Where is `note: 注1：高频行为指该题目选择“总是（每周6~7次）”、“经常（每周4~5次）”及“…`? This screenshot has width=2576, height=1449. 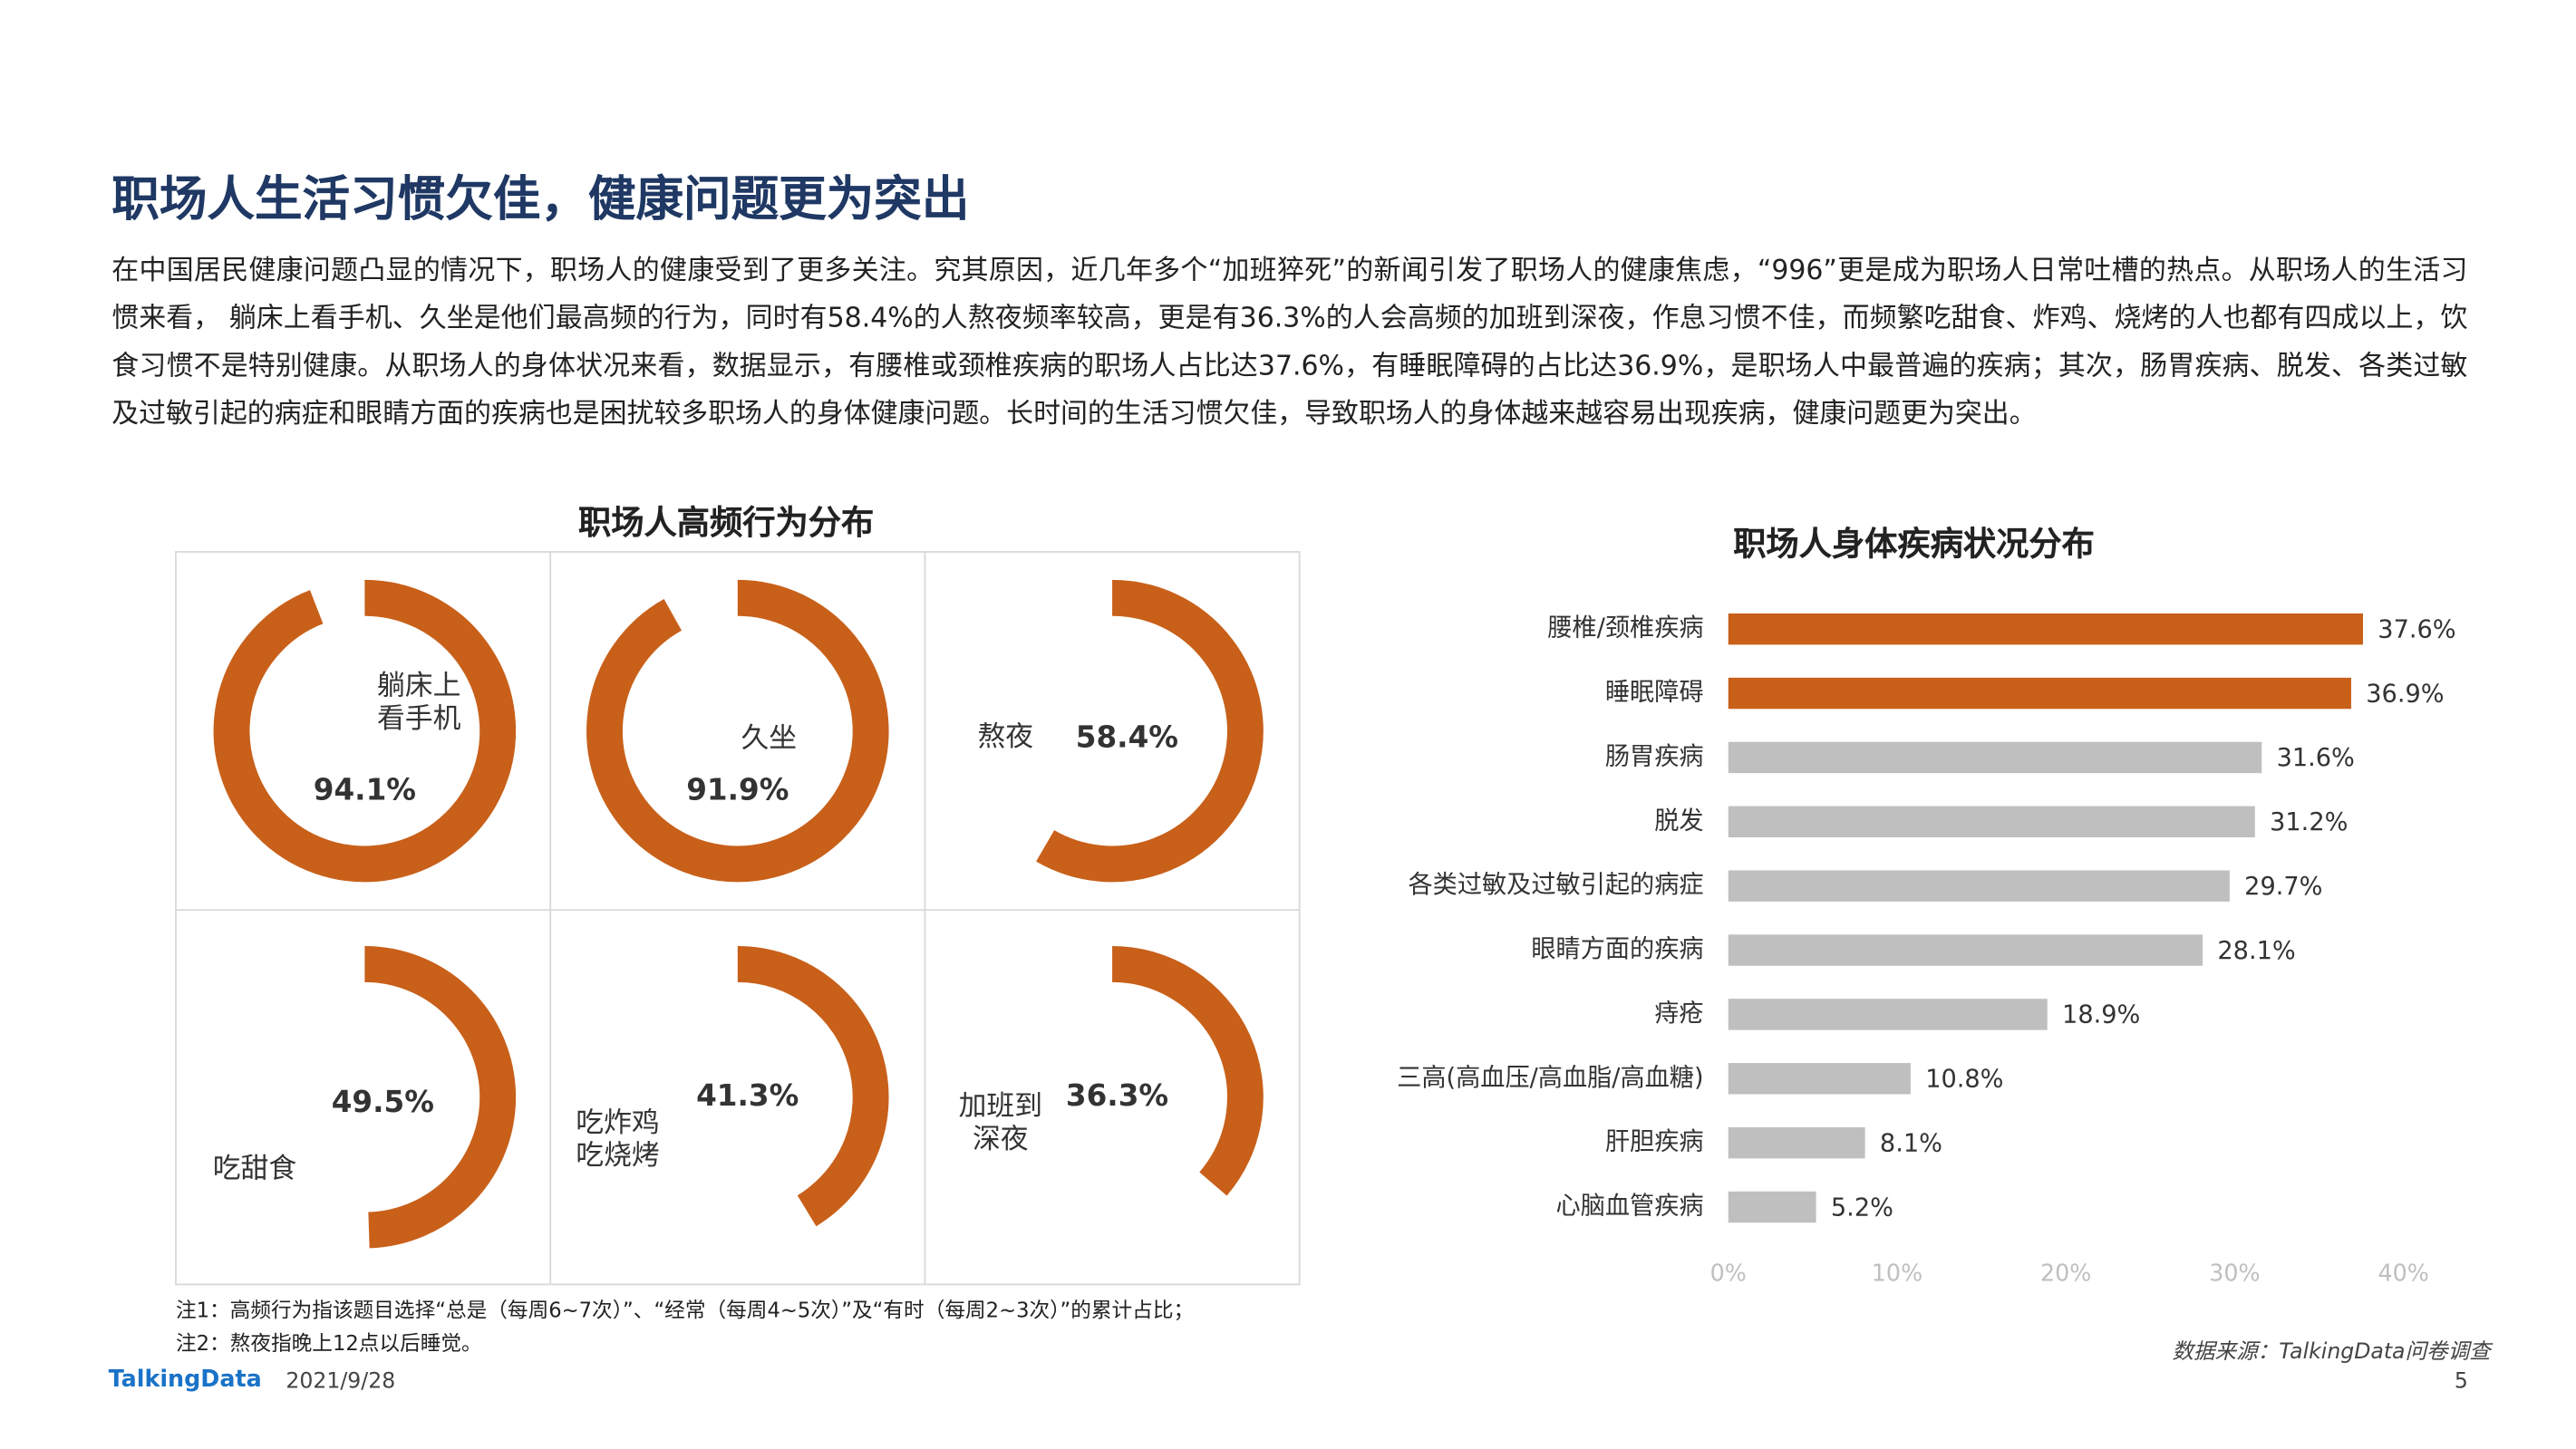
note: 注1：高频行为指该题目选择“总是（每周6~7次）”、“经常（每周4~5次）”及“… is located at coordinates (685, 1310).